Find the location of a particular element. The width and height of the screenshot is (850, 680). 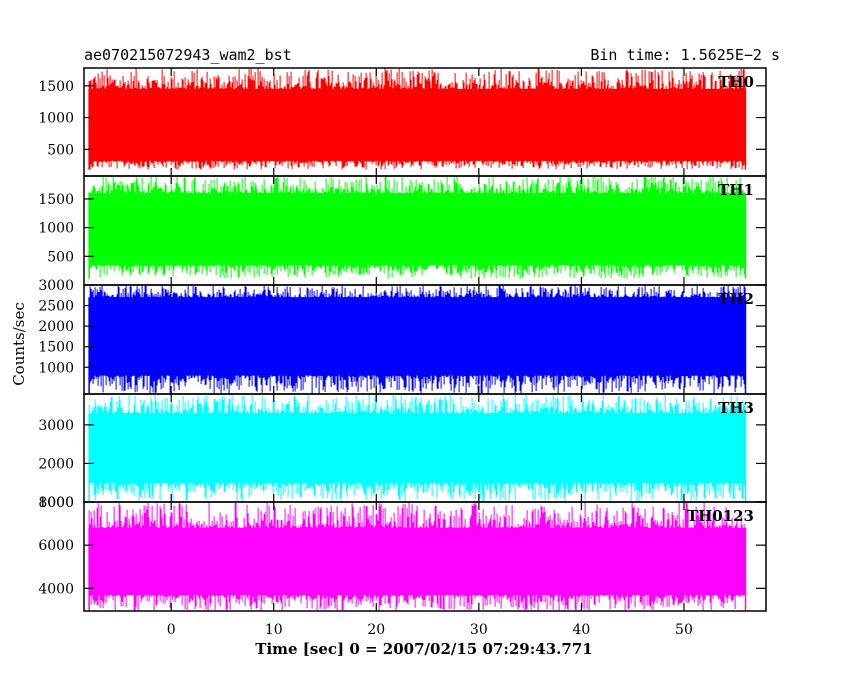

series-th3 is located at coordinates (417, 448).